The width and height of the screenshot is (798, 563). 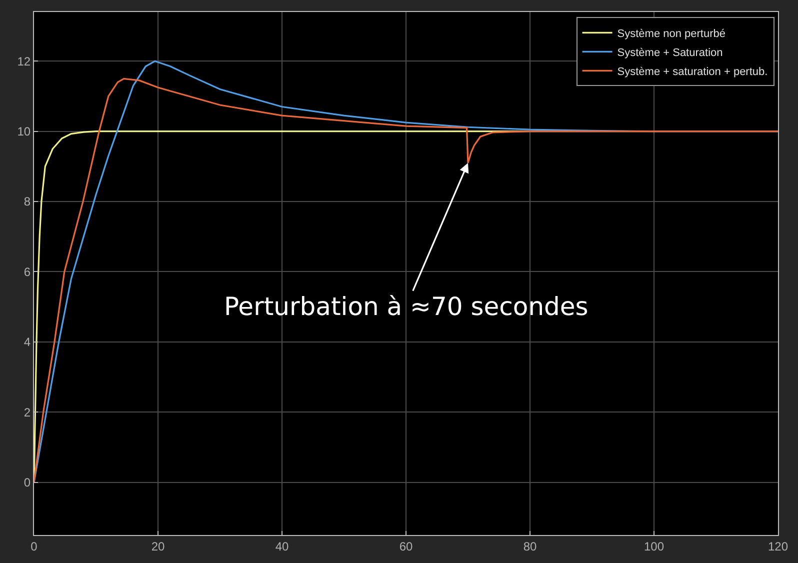 What do you see at coordinates (27, 412) in the screenshot?
I see `y-tick-label: 2` at bounding box center [27, 412].